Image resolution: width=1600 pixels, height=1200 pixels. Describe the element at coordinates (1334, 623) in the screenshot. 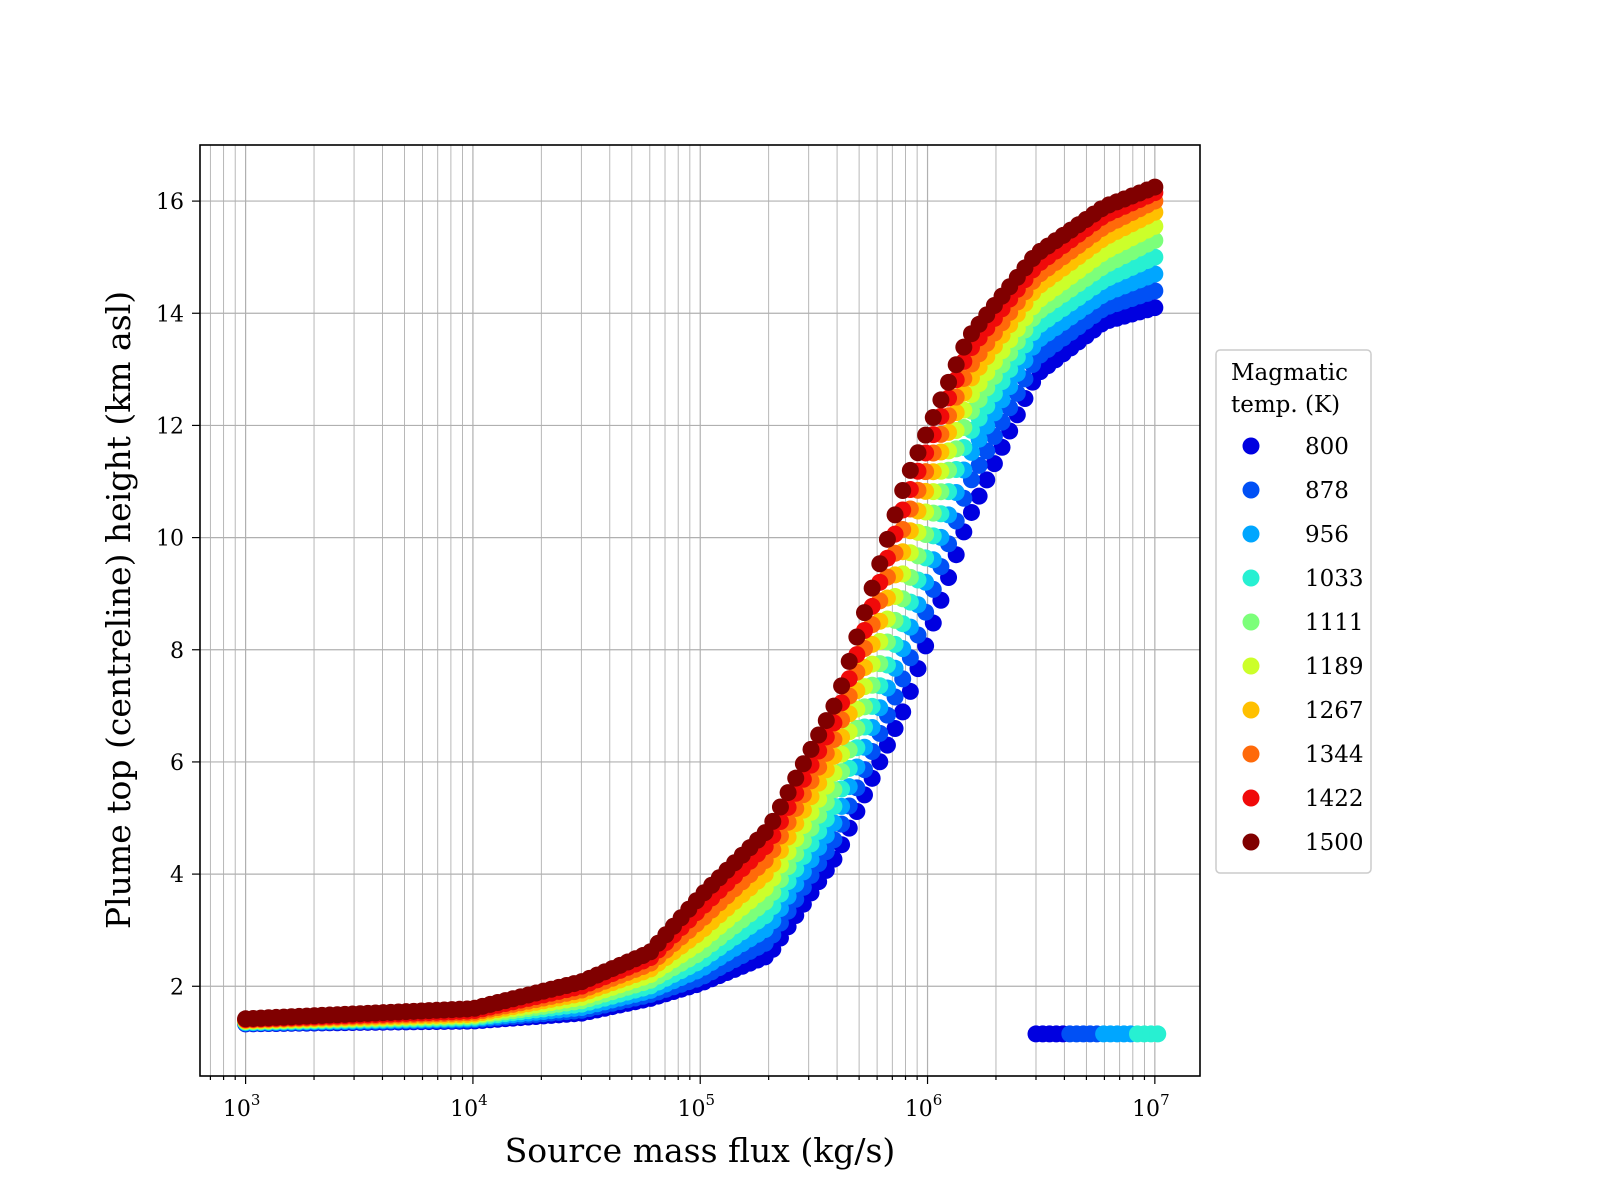

I see `legend-label: 1111` at that location.